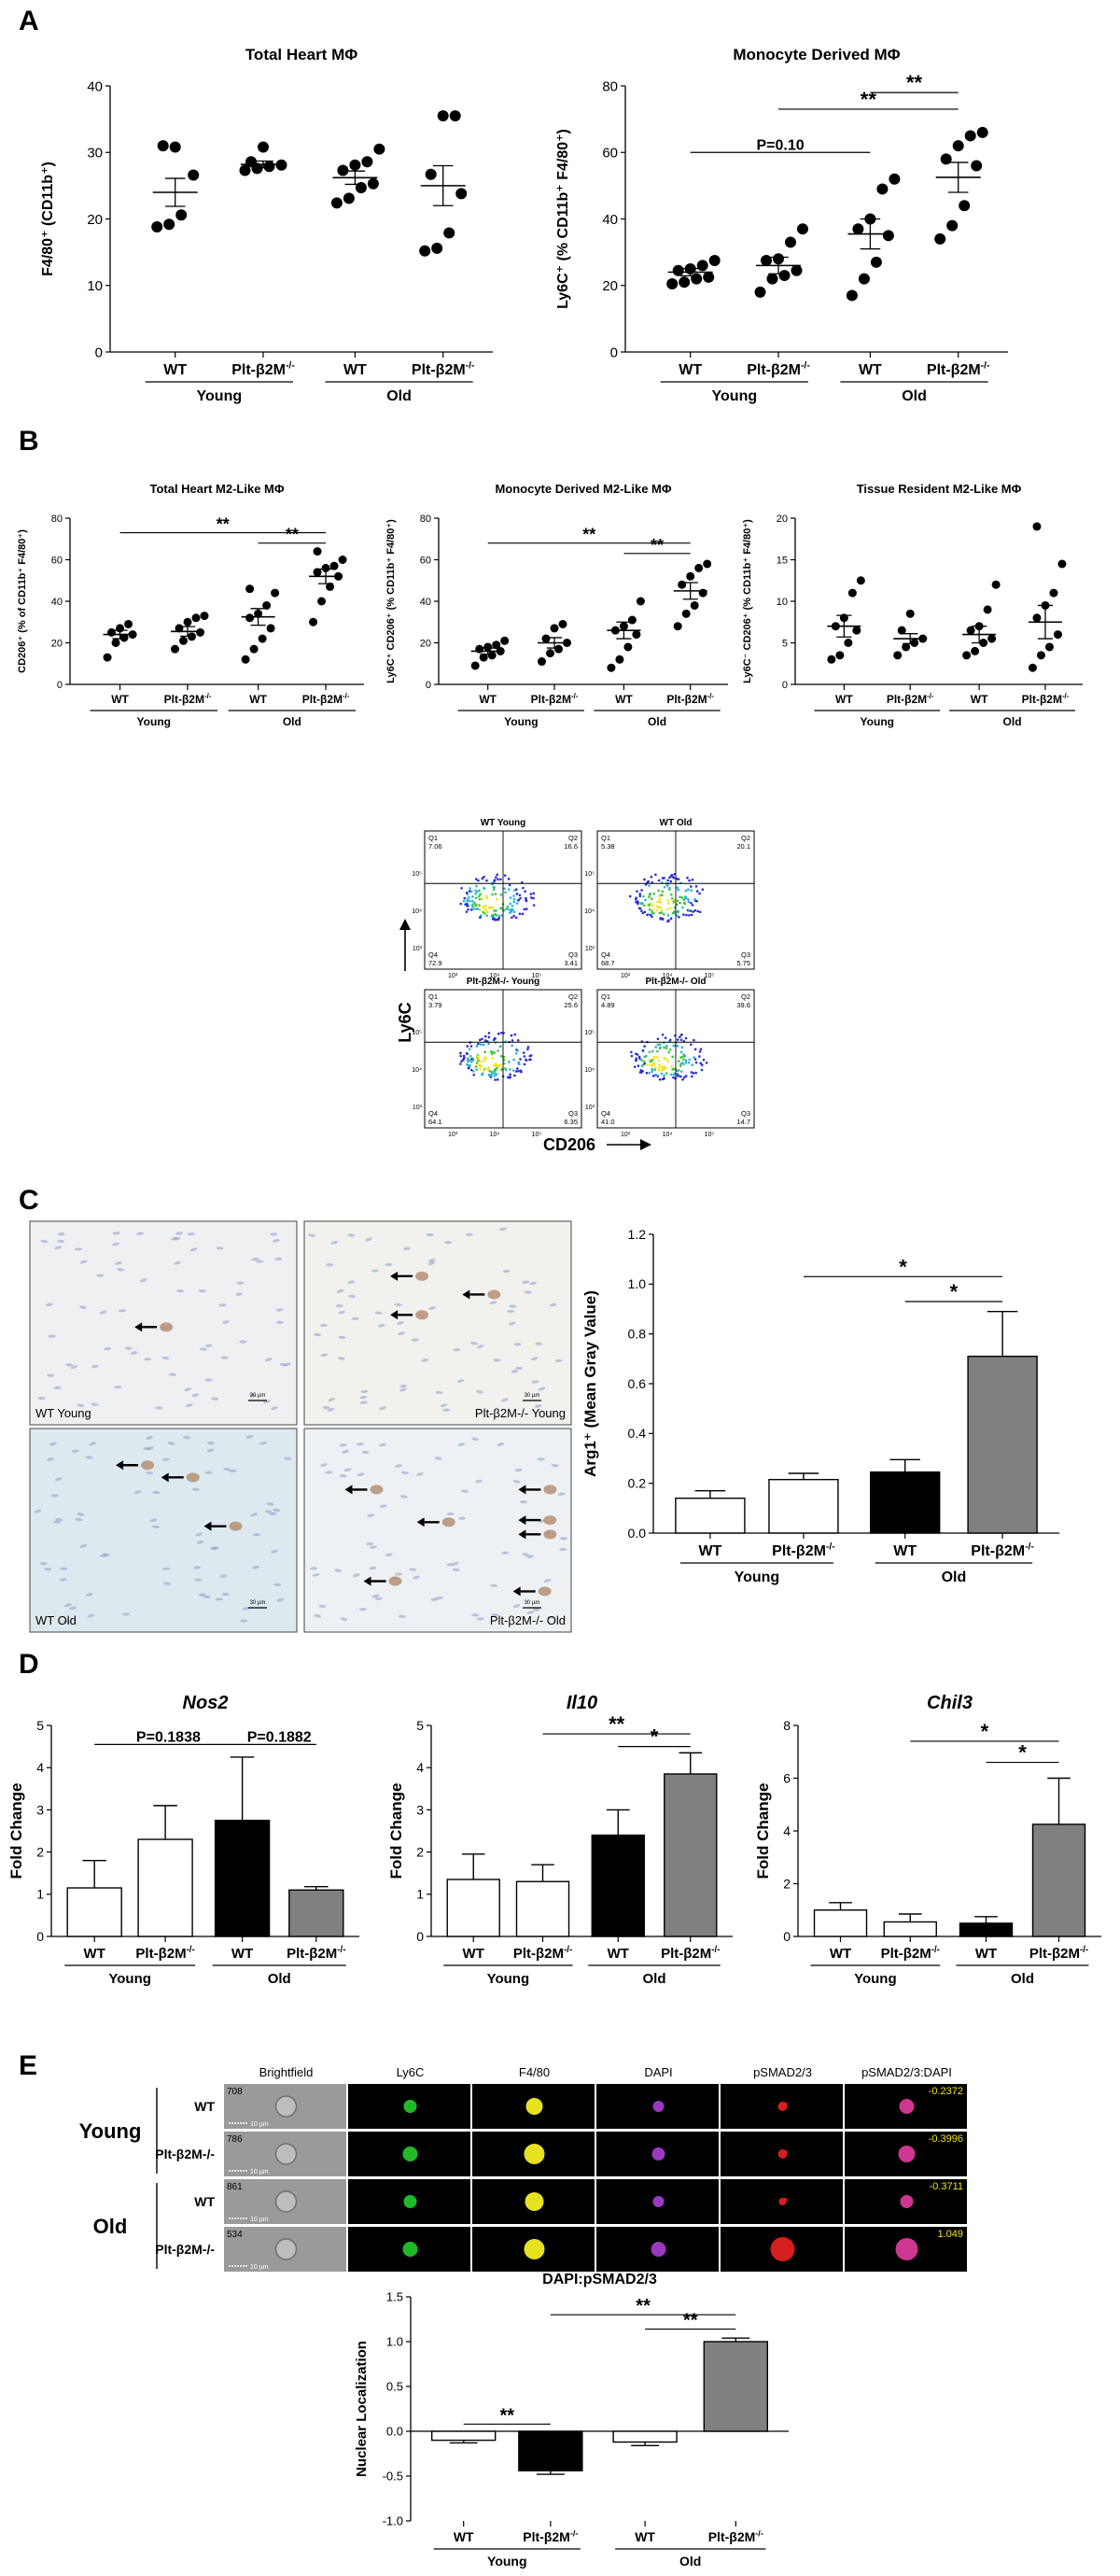  Describe the element at coordinates (573, 997) in the screenshot. I see `quadrant-q2-label: Q2` at that location.